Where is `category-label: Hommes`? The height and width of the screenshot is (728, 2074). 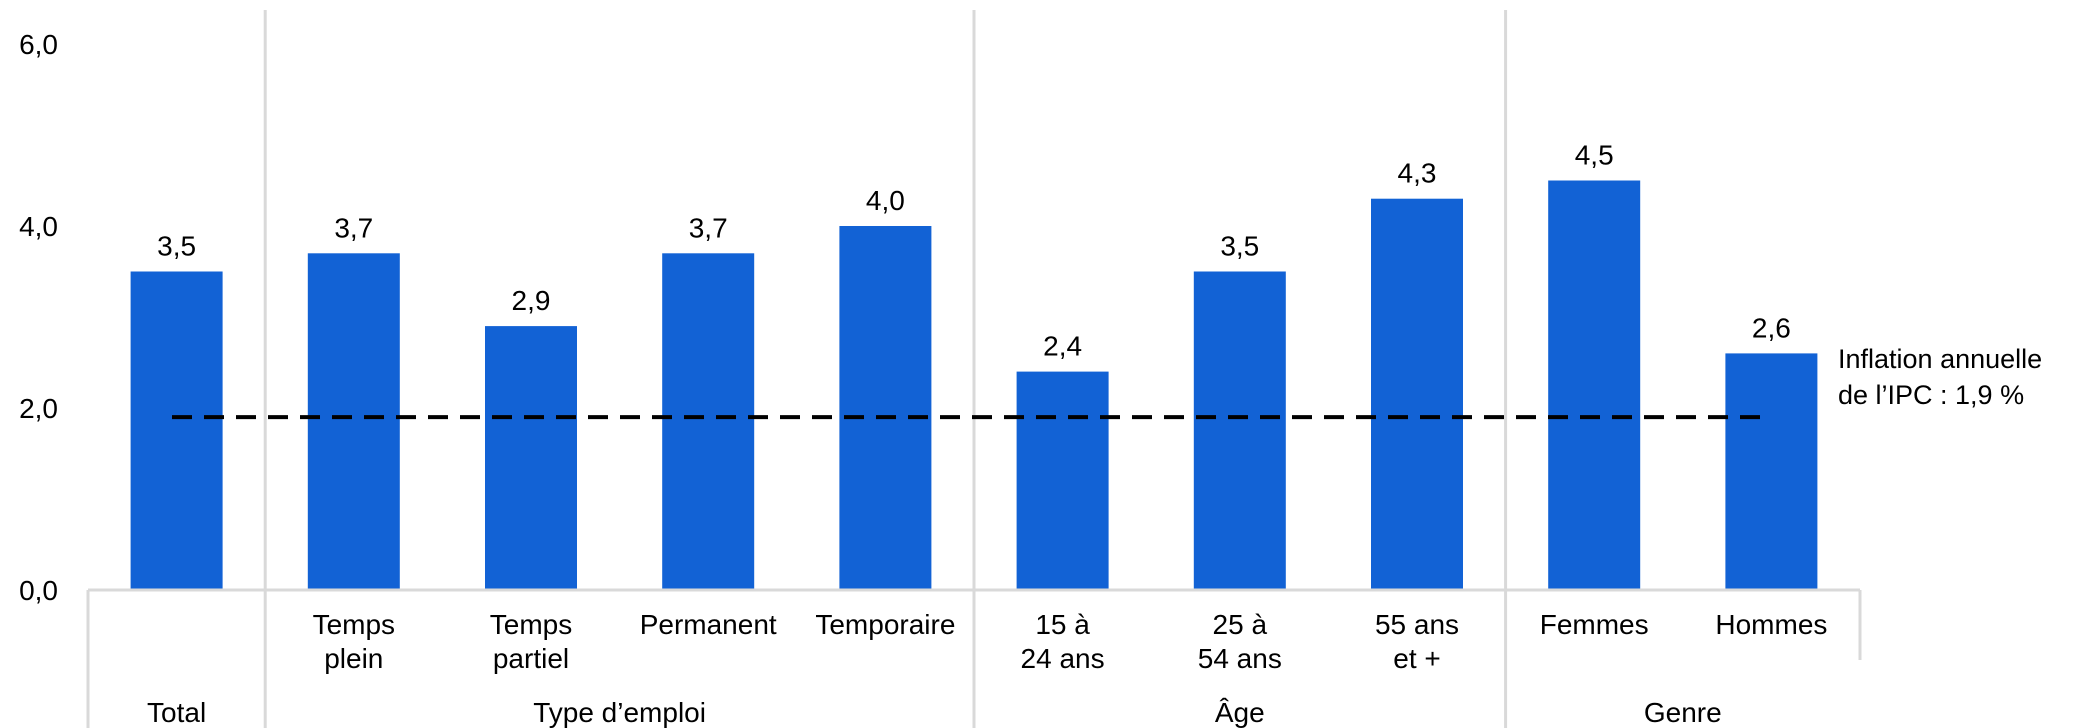
category-label: Hommes is located at coordinates (1771, 624).